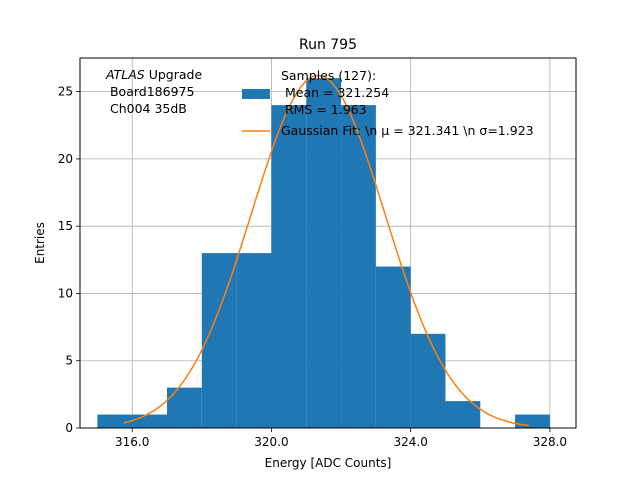  I want to click on y-tick-label: 10, so click(65, 293).